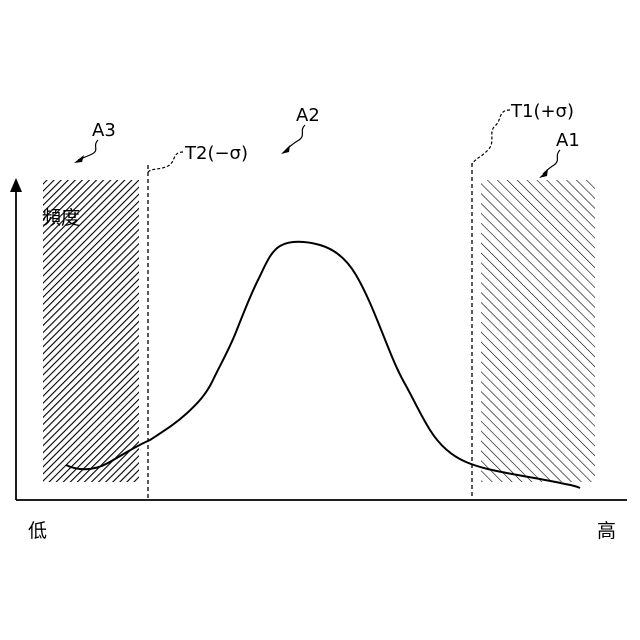 The height and width of the screenshot is (640, 640). I want to click on y-axis-label: 頻度, so click(61, 218).